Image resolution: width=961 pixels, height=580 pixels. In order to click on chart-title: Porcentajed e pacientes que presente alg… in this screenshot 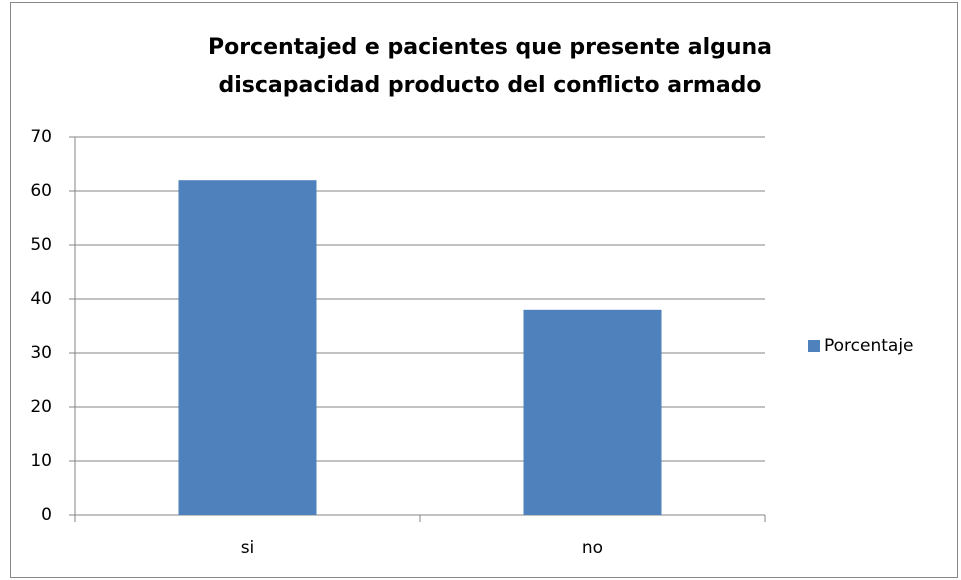, I will do `click(490, 47)`.